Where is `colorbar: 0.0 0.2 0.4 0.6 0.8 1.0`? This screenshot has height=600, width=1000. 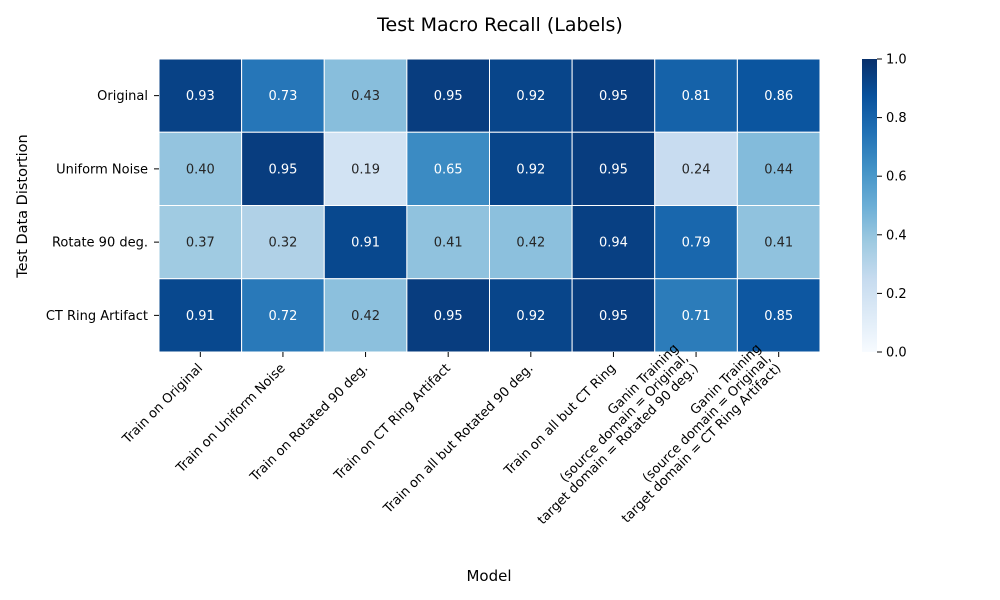 colorbar: 0.0 0.2 0.4 0.6 0.8 1.0 is located at coordinates (884, 207).